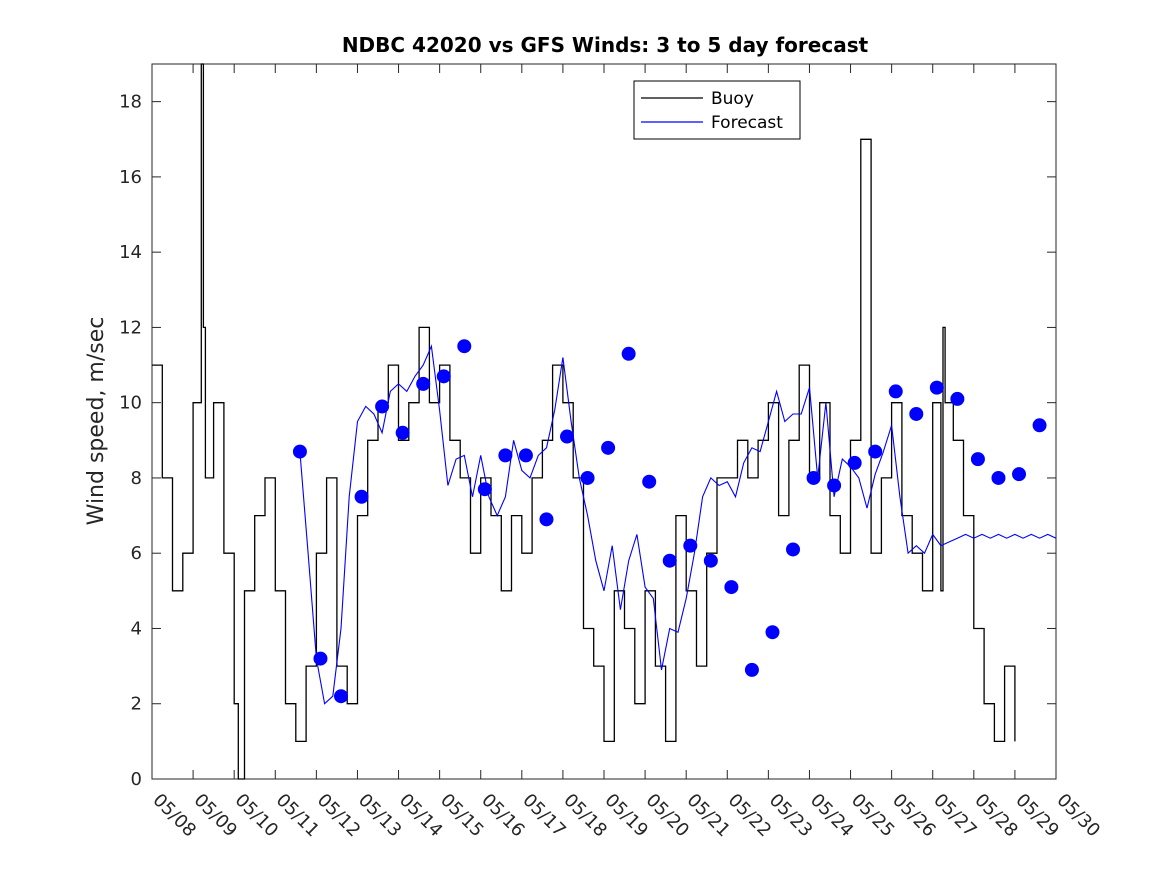 This screenshot has width=1167, height=875. I want to click on y-tick-label: 4, so click(136, 628).